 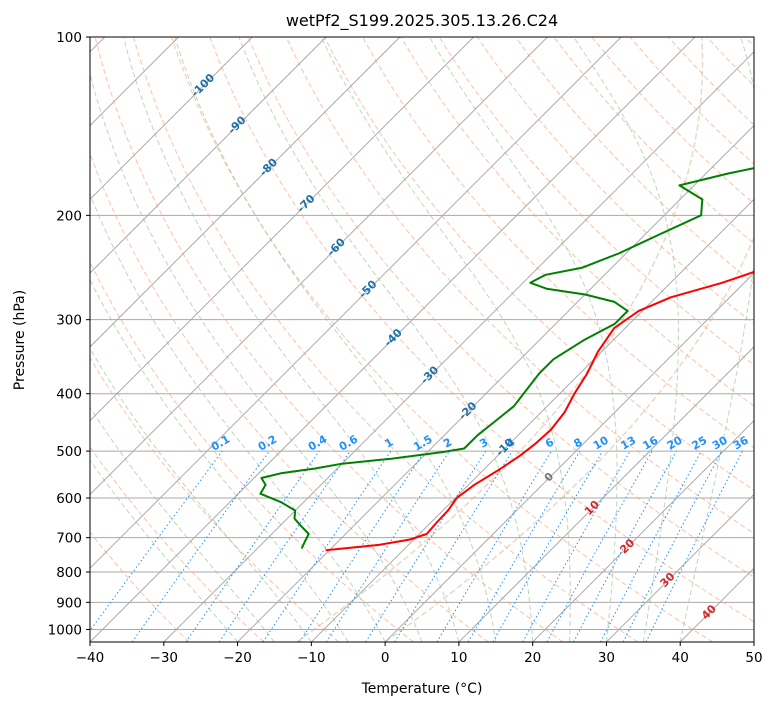 I want to click on x-tick-label: 30, so click(x=606, y=658).